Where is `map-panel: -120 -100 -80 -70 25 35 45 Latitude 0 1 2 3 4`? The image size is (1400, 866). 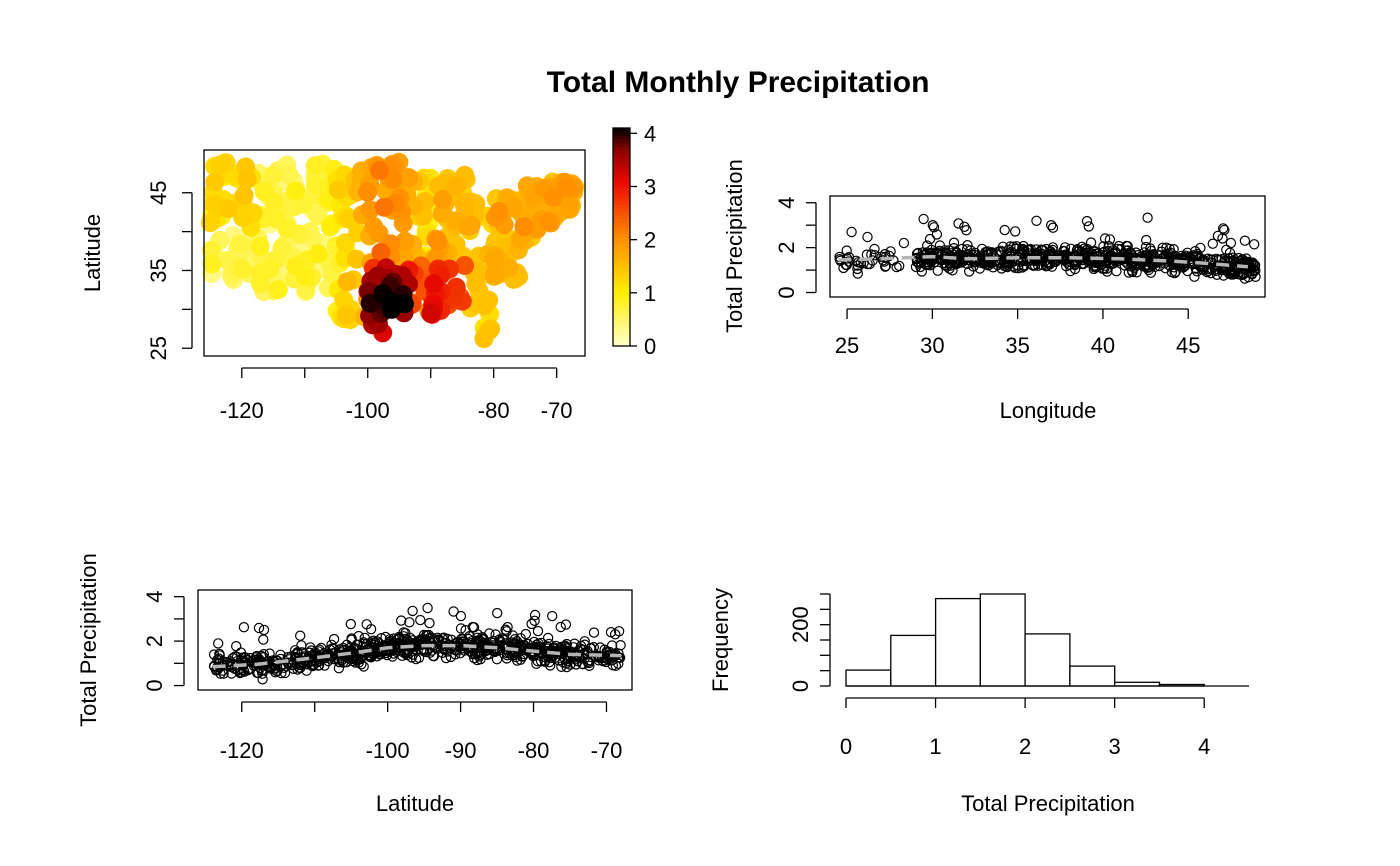
map-panel: -120 -100 -80 -70 25 35 45 Latitude 0 1 2 3 4 is located at coordinates (368, 272).